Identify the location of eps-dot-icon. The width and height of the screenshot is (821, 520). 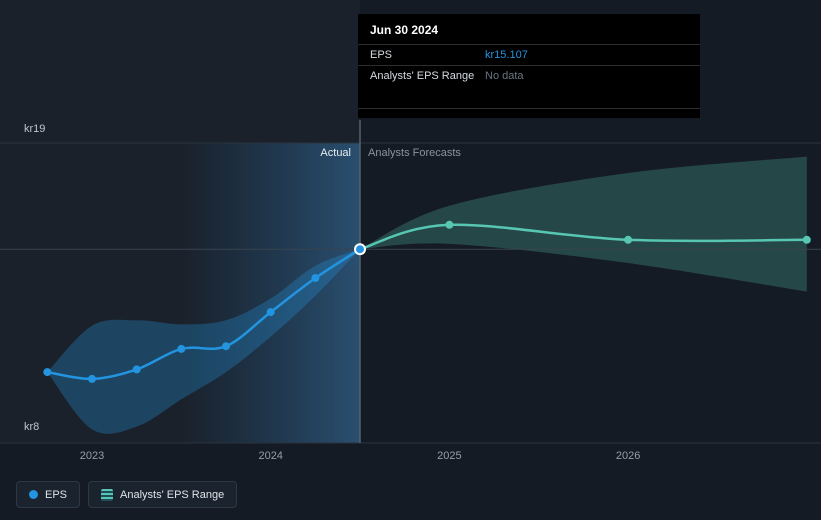
(33, 494).